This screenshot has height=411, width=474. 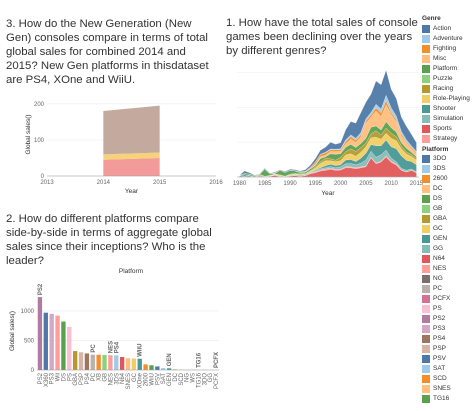 I want to click on bar-ps3, so click(x=51, y=341).